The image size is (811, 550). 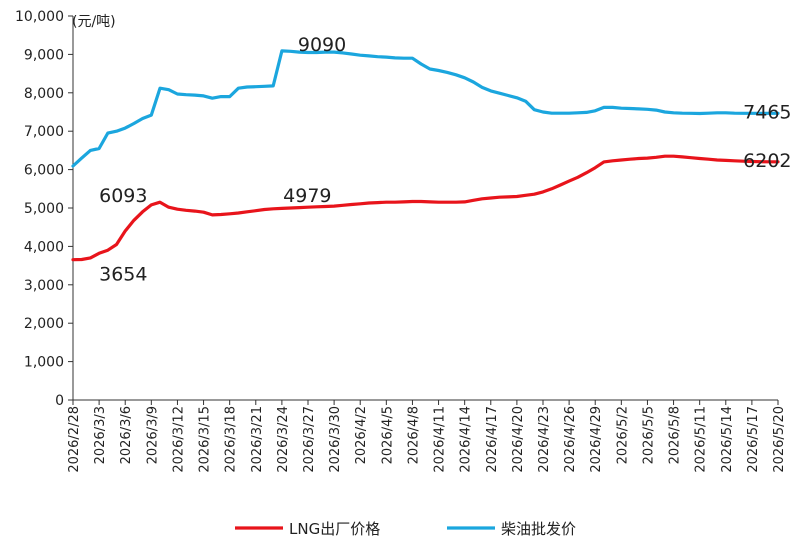 What do you see at coordinates (779, 439) in the screenshot?
I see `x-tick-label: 2026/5/20` at bounding box center [779, 439].